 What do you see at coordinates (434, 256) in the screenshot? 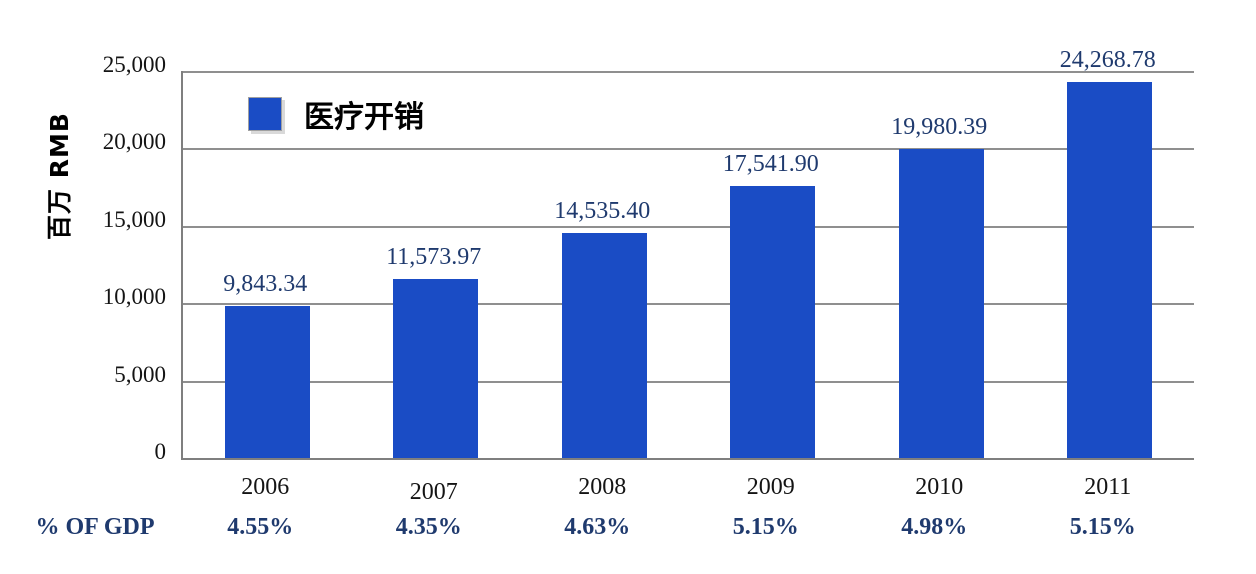
I see `bar-value-label-2007: 11,573.97` at bounding box center [434, 256].